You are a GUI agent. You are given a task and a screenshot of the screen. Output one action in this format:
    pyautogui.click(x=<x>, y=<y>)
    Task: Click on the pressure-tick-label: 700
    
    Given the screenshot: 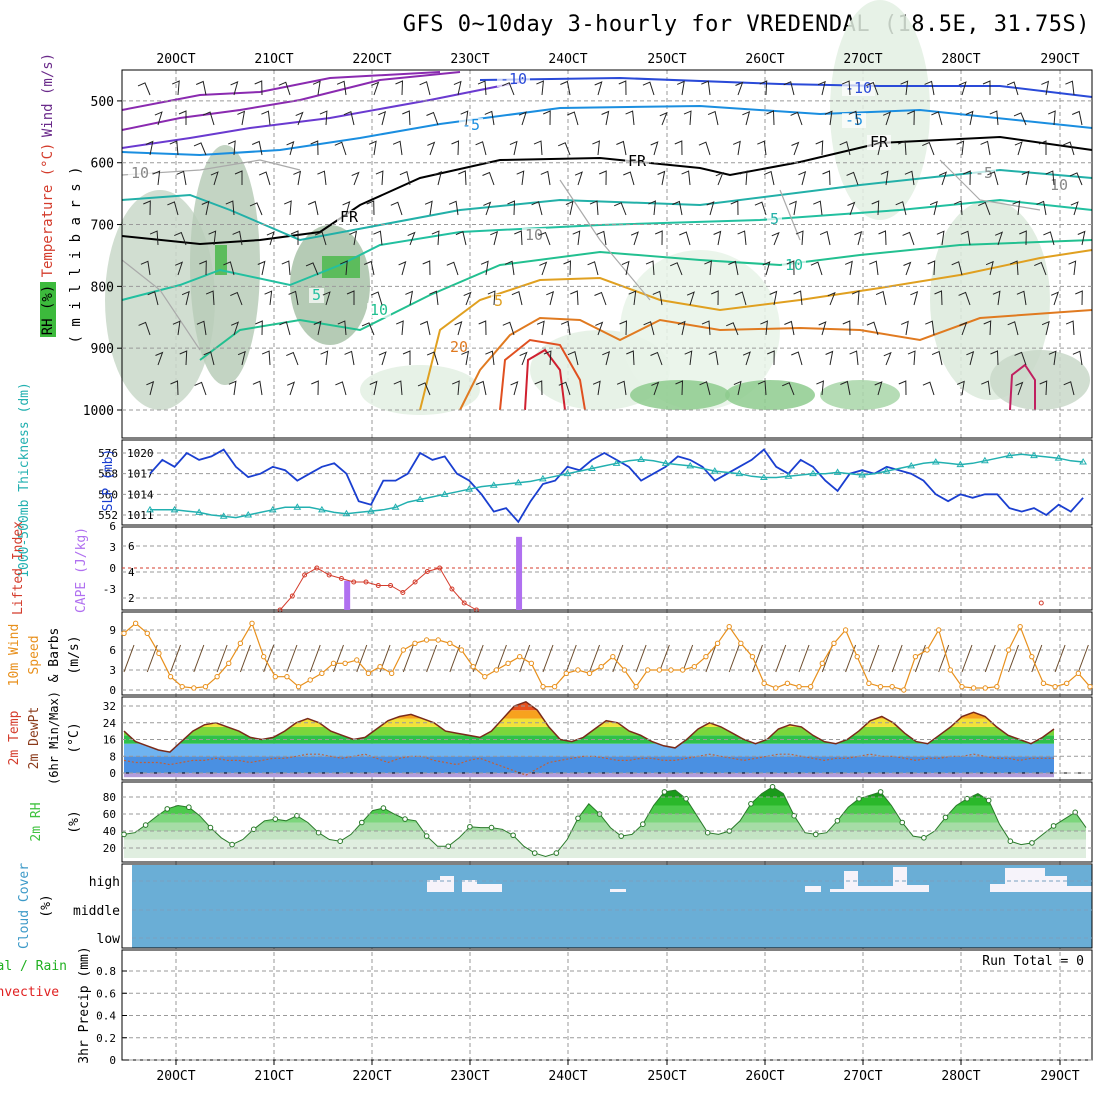 What is the action you would take?
    pyautogui.click(x=102, y=226)
    